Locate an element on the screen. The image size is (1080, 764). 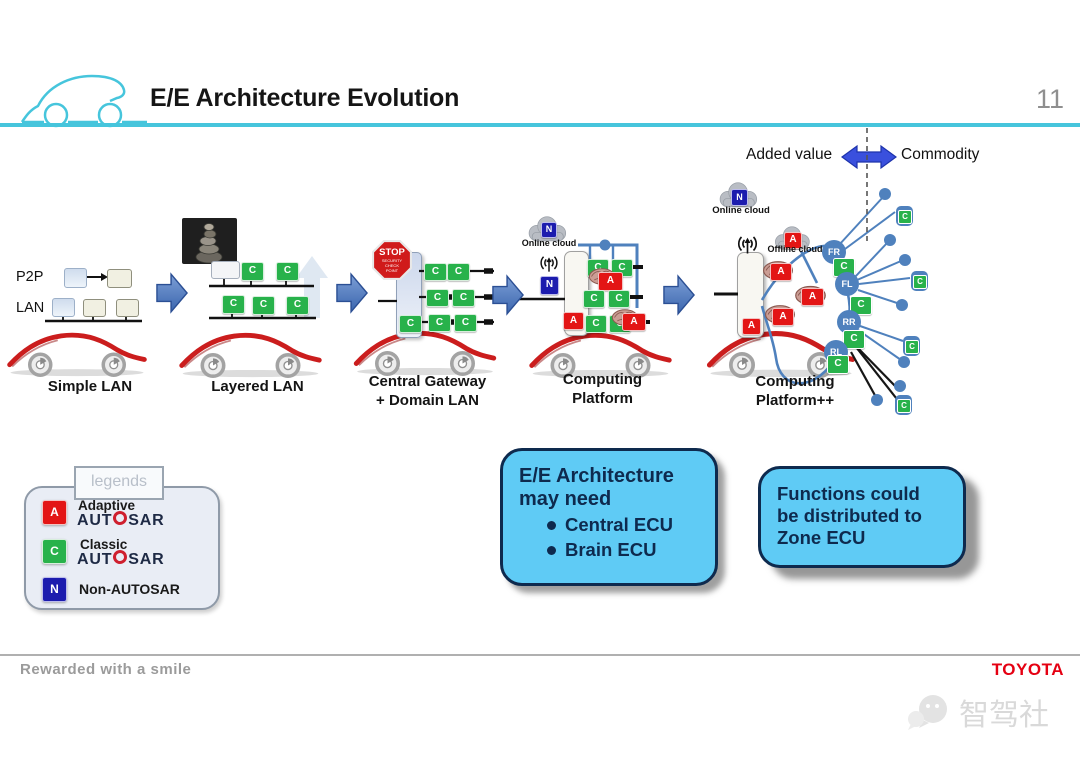
stage-caption: Layered LAN is located at coordinates (257, 386).